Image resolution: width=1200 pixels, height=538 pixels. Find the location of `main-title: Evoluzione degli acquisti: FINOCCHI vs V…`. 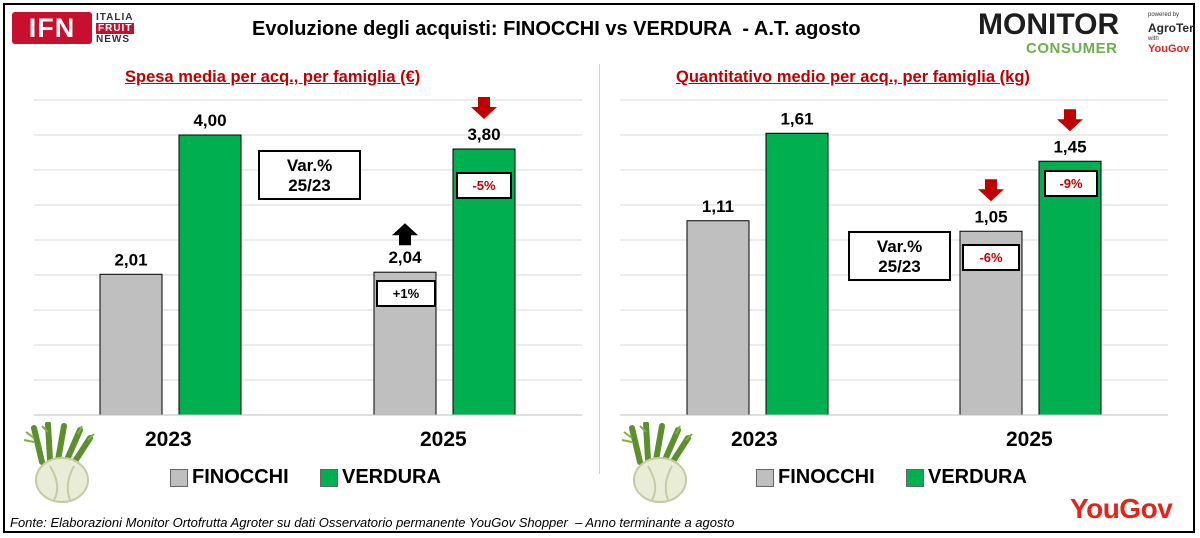

main-title: Evoluzione degli acquisti: FINOCCHI vs V… is located at coordinates (556, 29).